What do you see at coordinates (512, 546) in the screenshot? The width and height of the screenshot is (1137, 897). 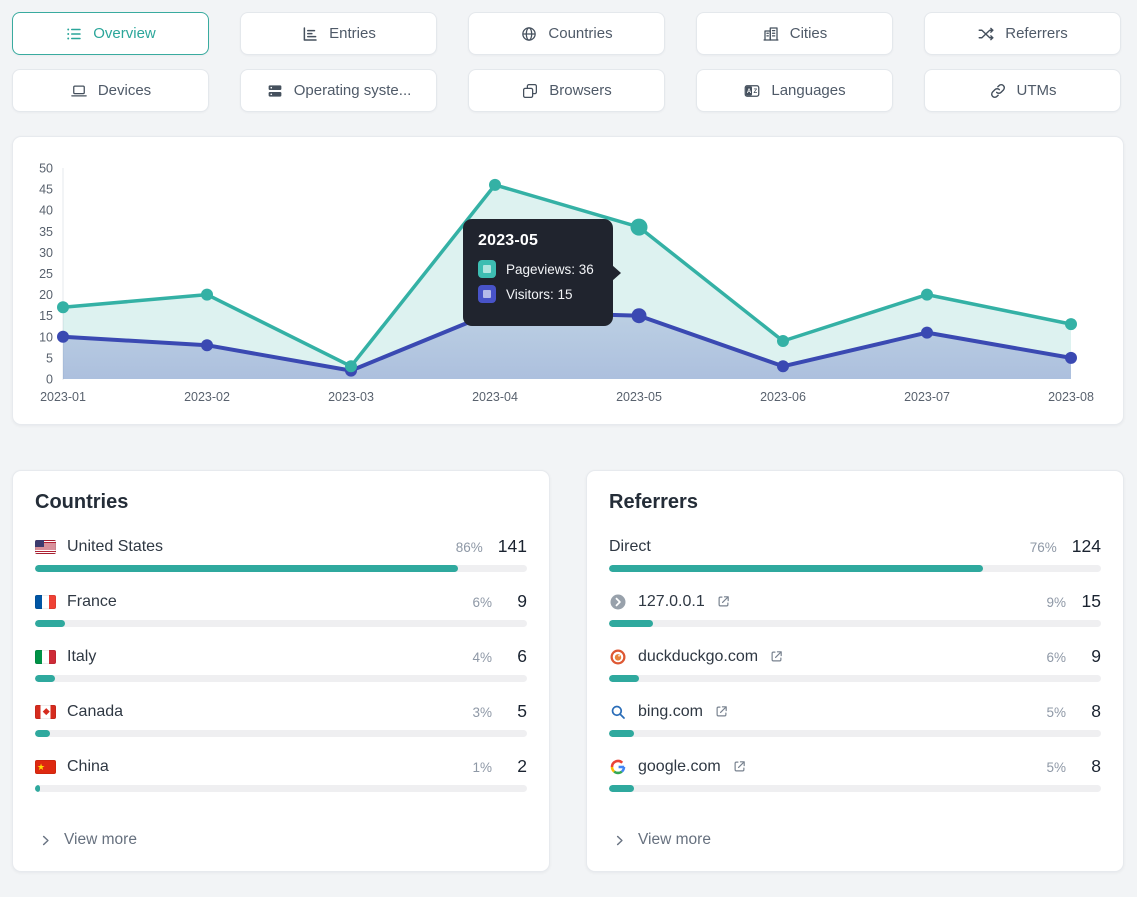 I see `entry-count: 141` at bounding box center [512, 546].